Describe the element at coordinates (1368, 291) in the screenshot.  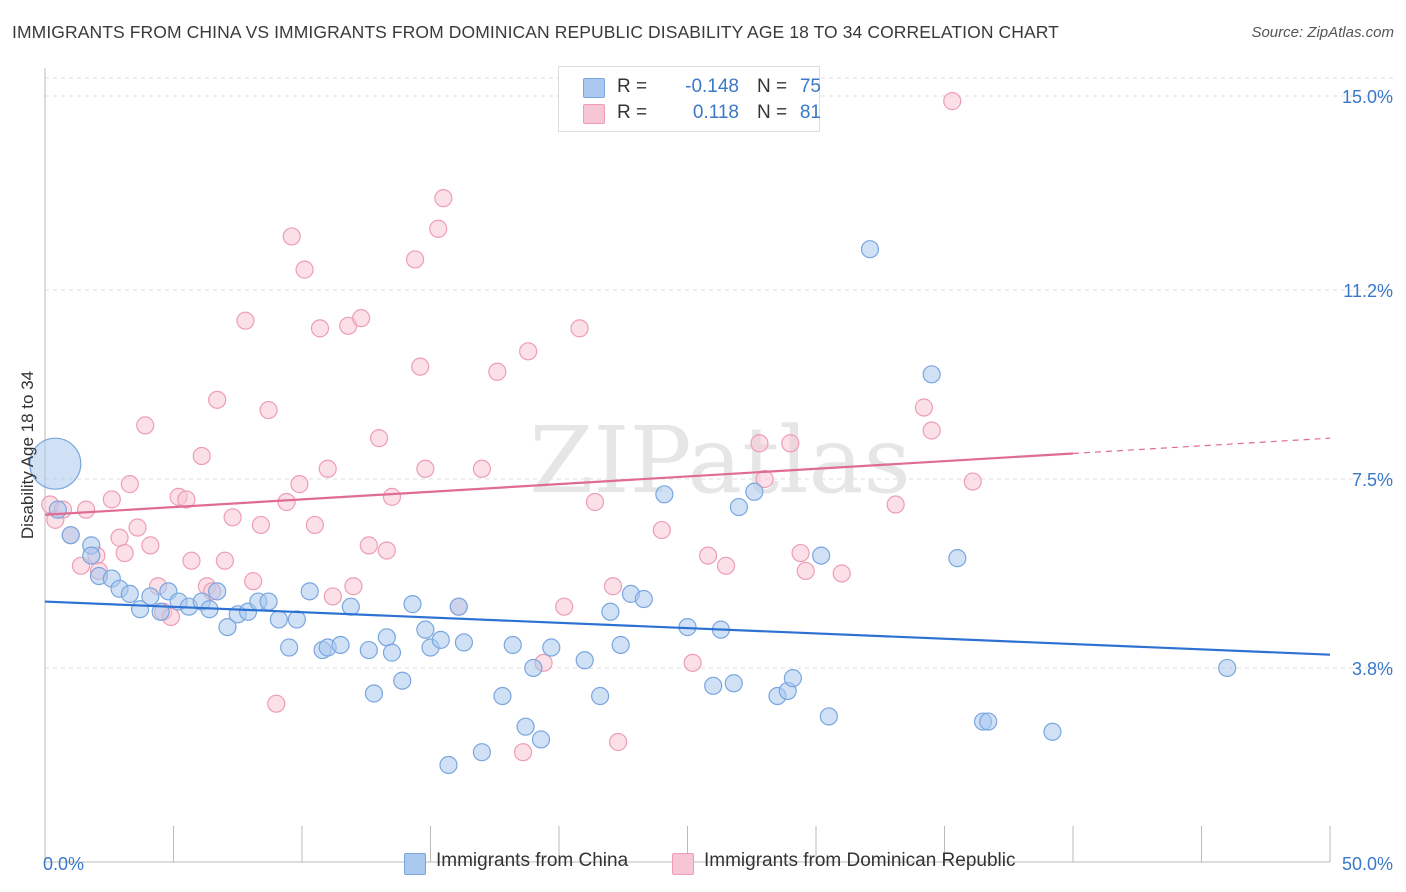
I see `y-tick-label: 11.2%` at that location.